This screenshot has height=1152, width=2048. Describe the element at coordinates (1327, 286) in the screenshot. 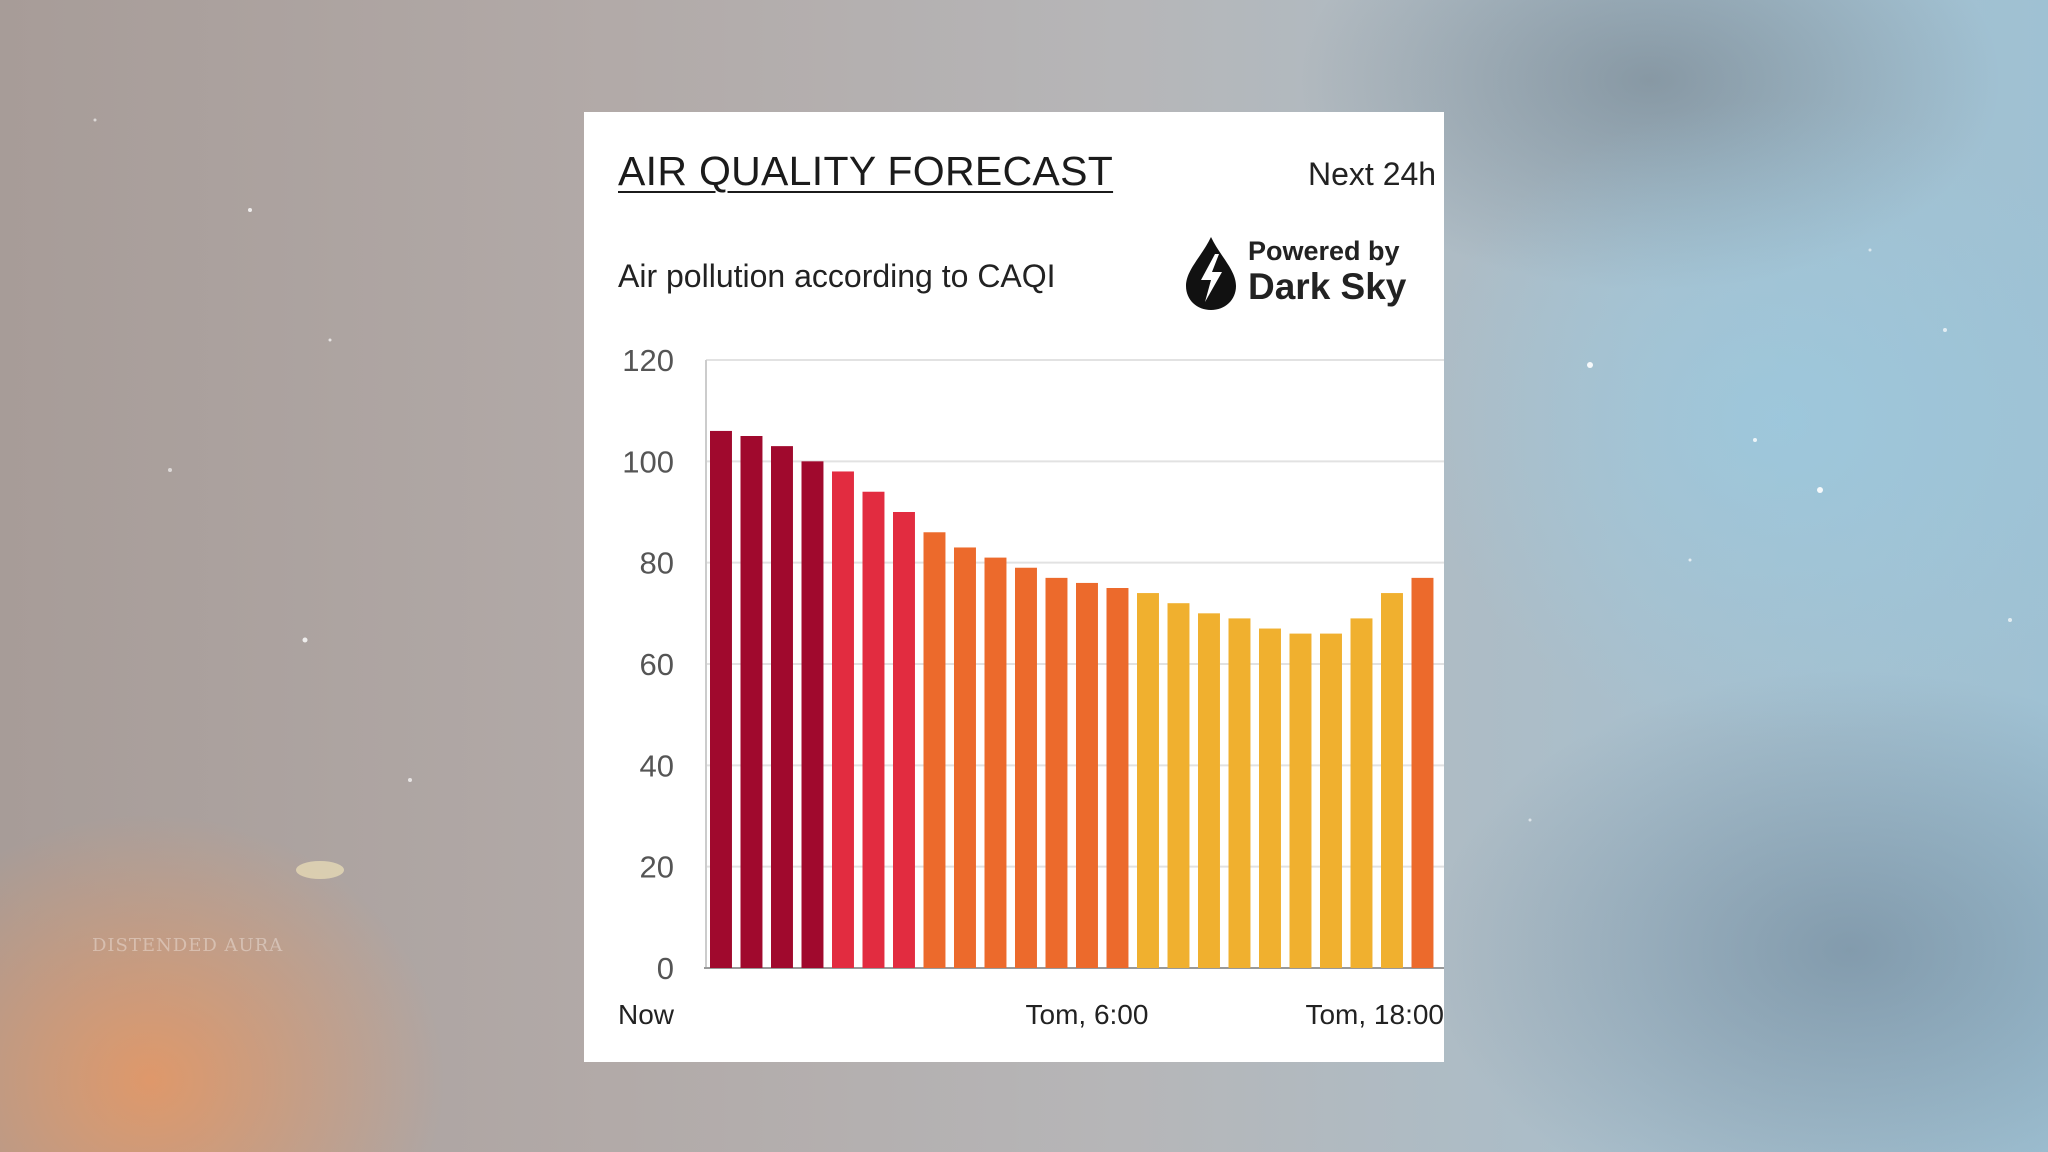

I see `dark-sky-brand: Dark Sky` at that location.